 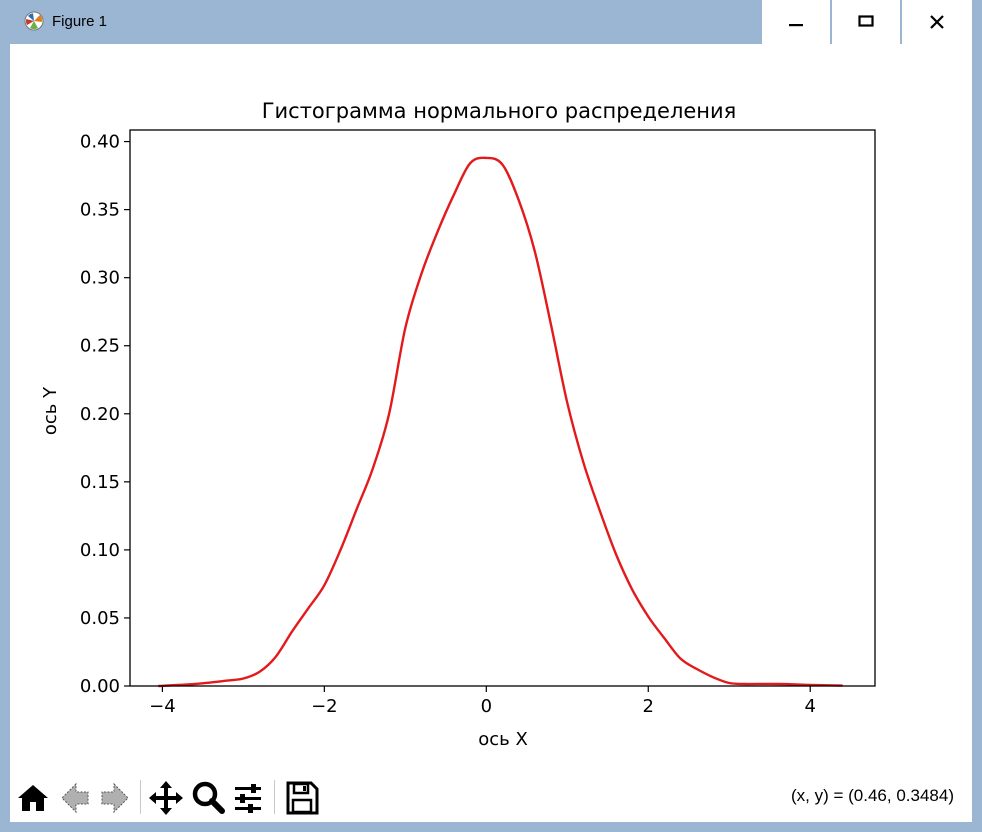 I want to click on x-tick-label: −4, so click(x=162, y=706).